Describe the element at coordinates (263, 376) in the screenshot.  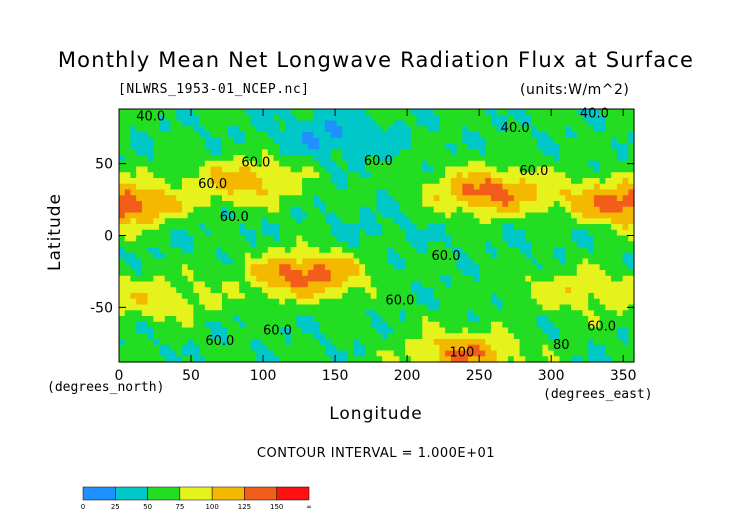
I see `x-tick-label: 100` at that location.